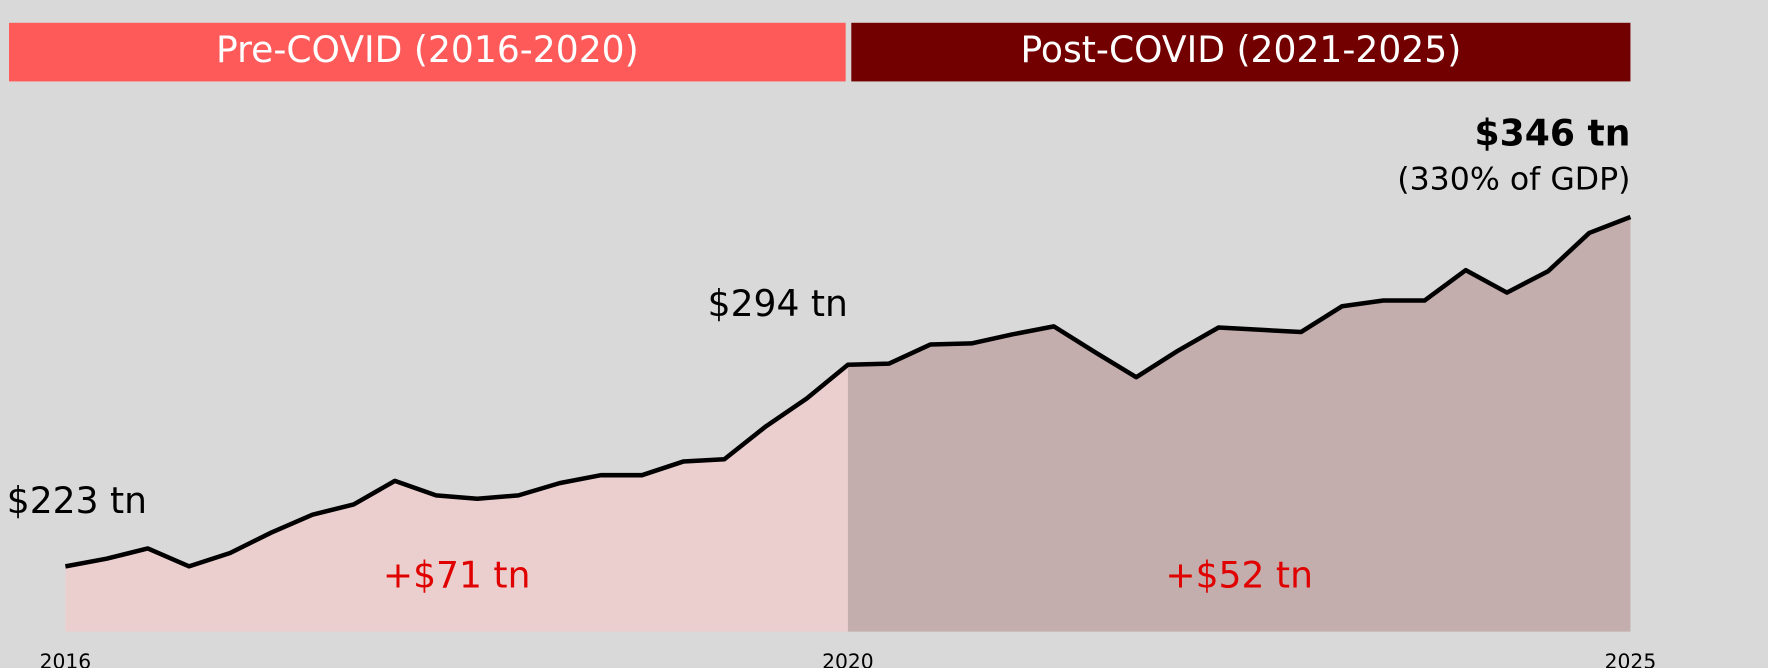  What do you see at coordinates (1553, 134) in the screenshot?
I see `value-label: $346 tn` at bounding box center [1553, 134].